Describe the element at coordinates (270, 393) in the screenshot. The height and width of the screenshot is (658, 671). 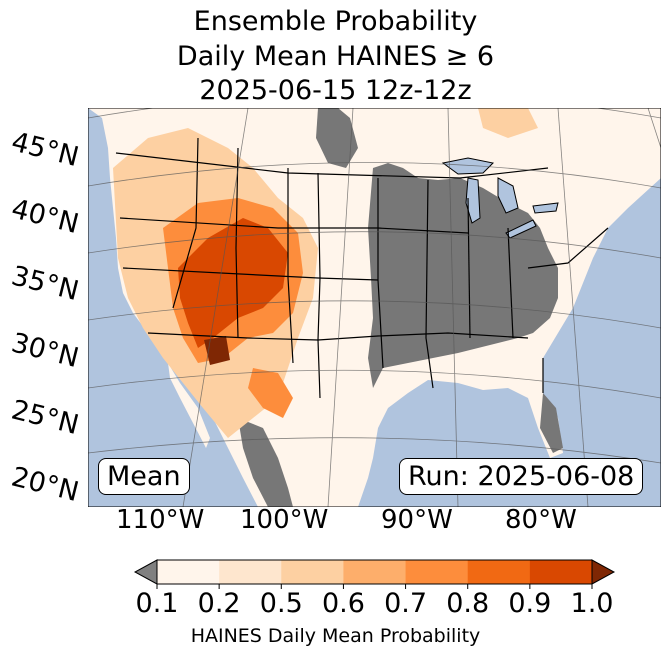
I see `prob-high-tx` at that location.